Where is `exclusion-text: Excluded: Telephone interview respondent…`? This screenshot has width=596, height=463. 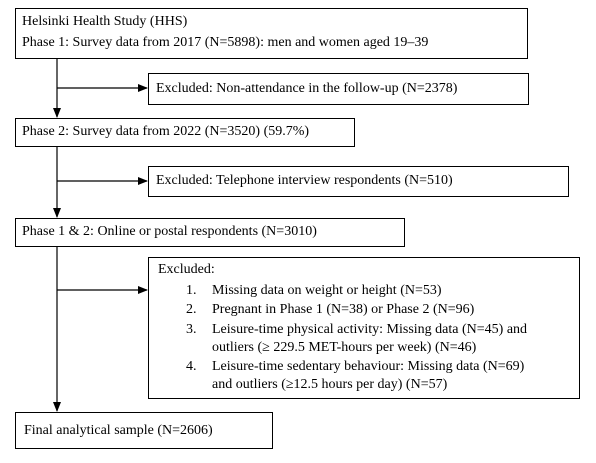 exclusion-text: Excluded: Telephone interview respondent… is located at coordinates (304, 180).